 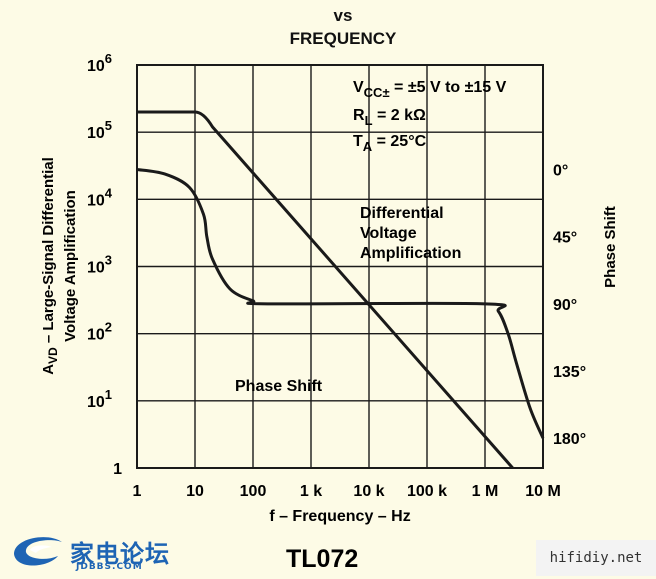 I want to click on x-tick-label: 1, so click(x=137, y=491).